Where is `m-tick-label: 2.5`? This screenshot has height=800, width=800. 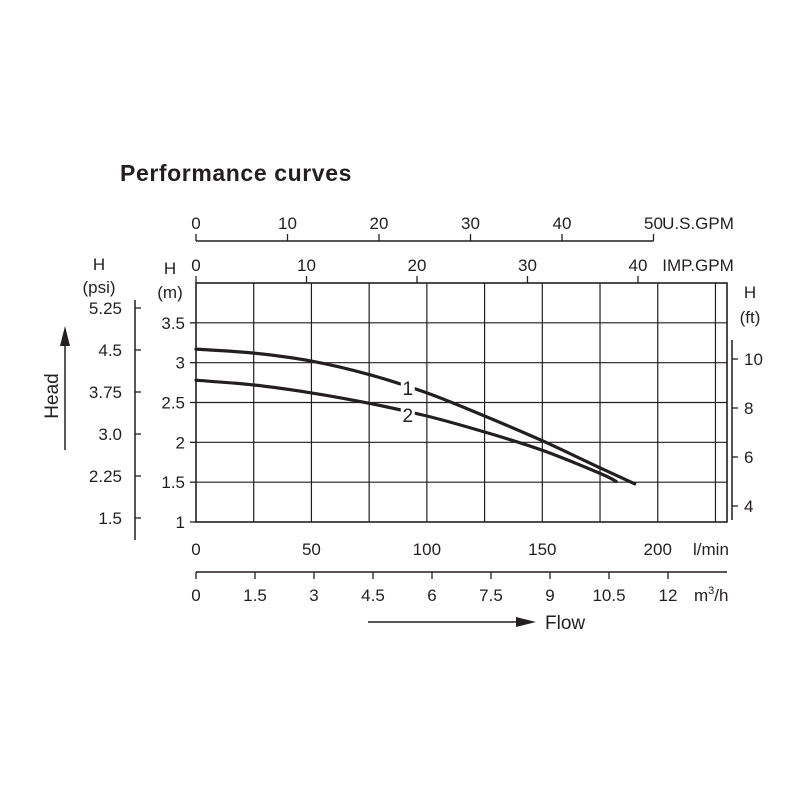 m-tick-label: 2.5 is located at coordinates (173, 403).